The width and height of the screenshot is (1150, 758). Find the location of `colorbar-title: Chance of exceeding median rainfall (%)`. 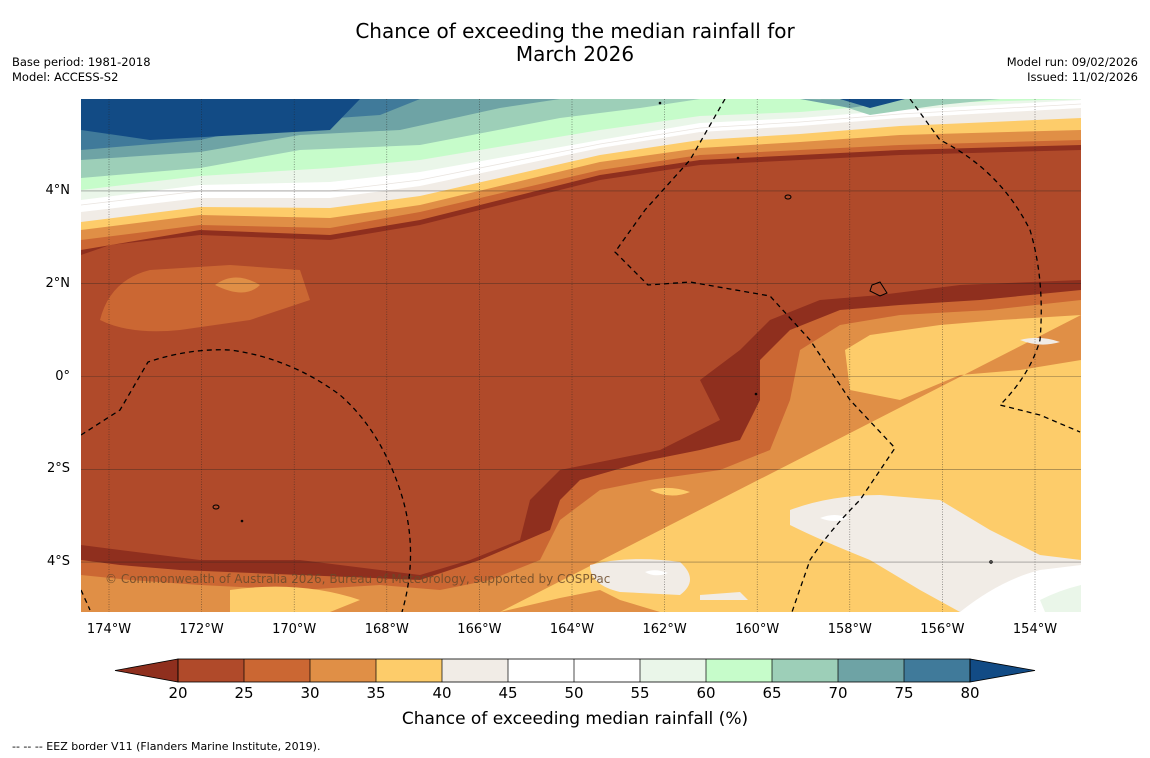

colorbar-title: Chance of exceeding median rainfall (%) is located at coordinates (575, 719).